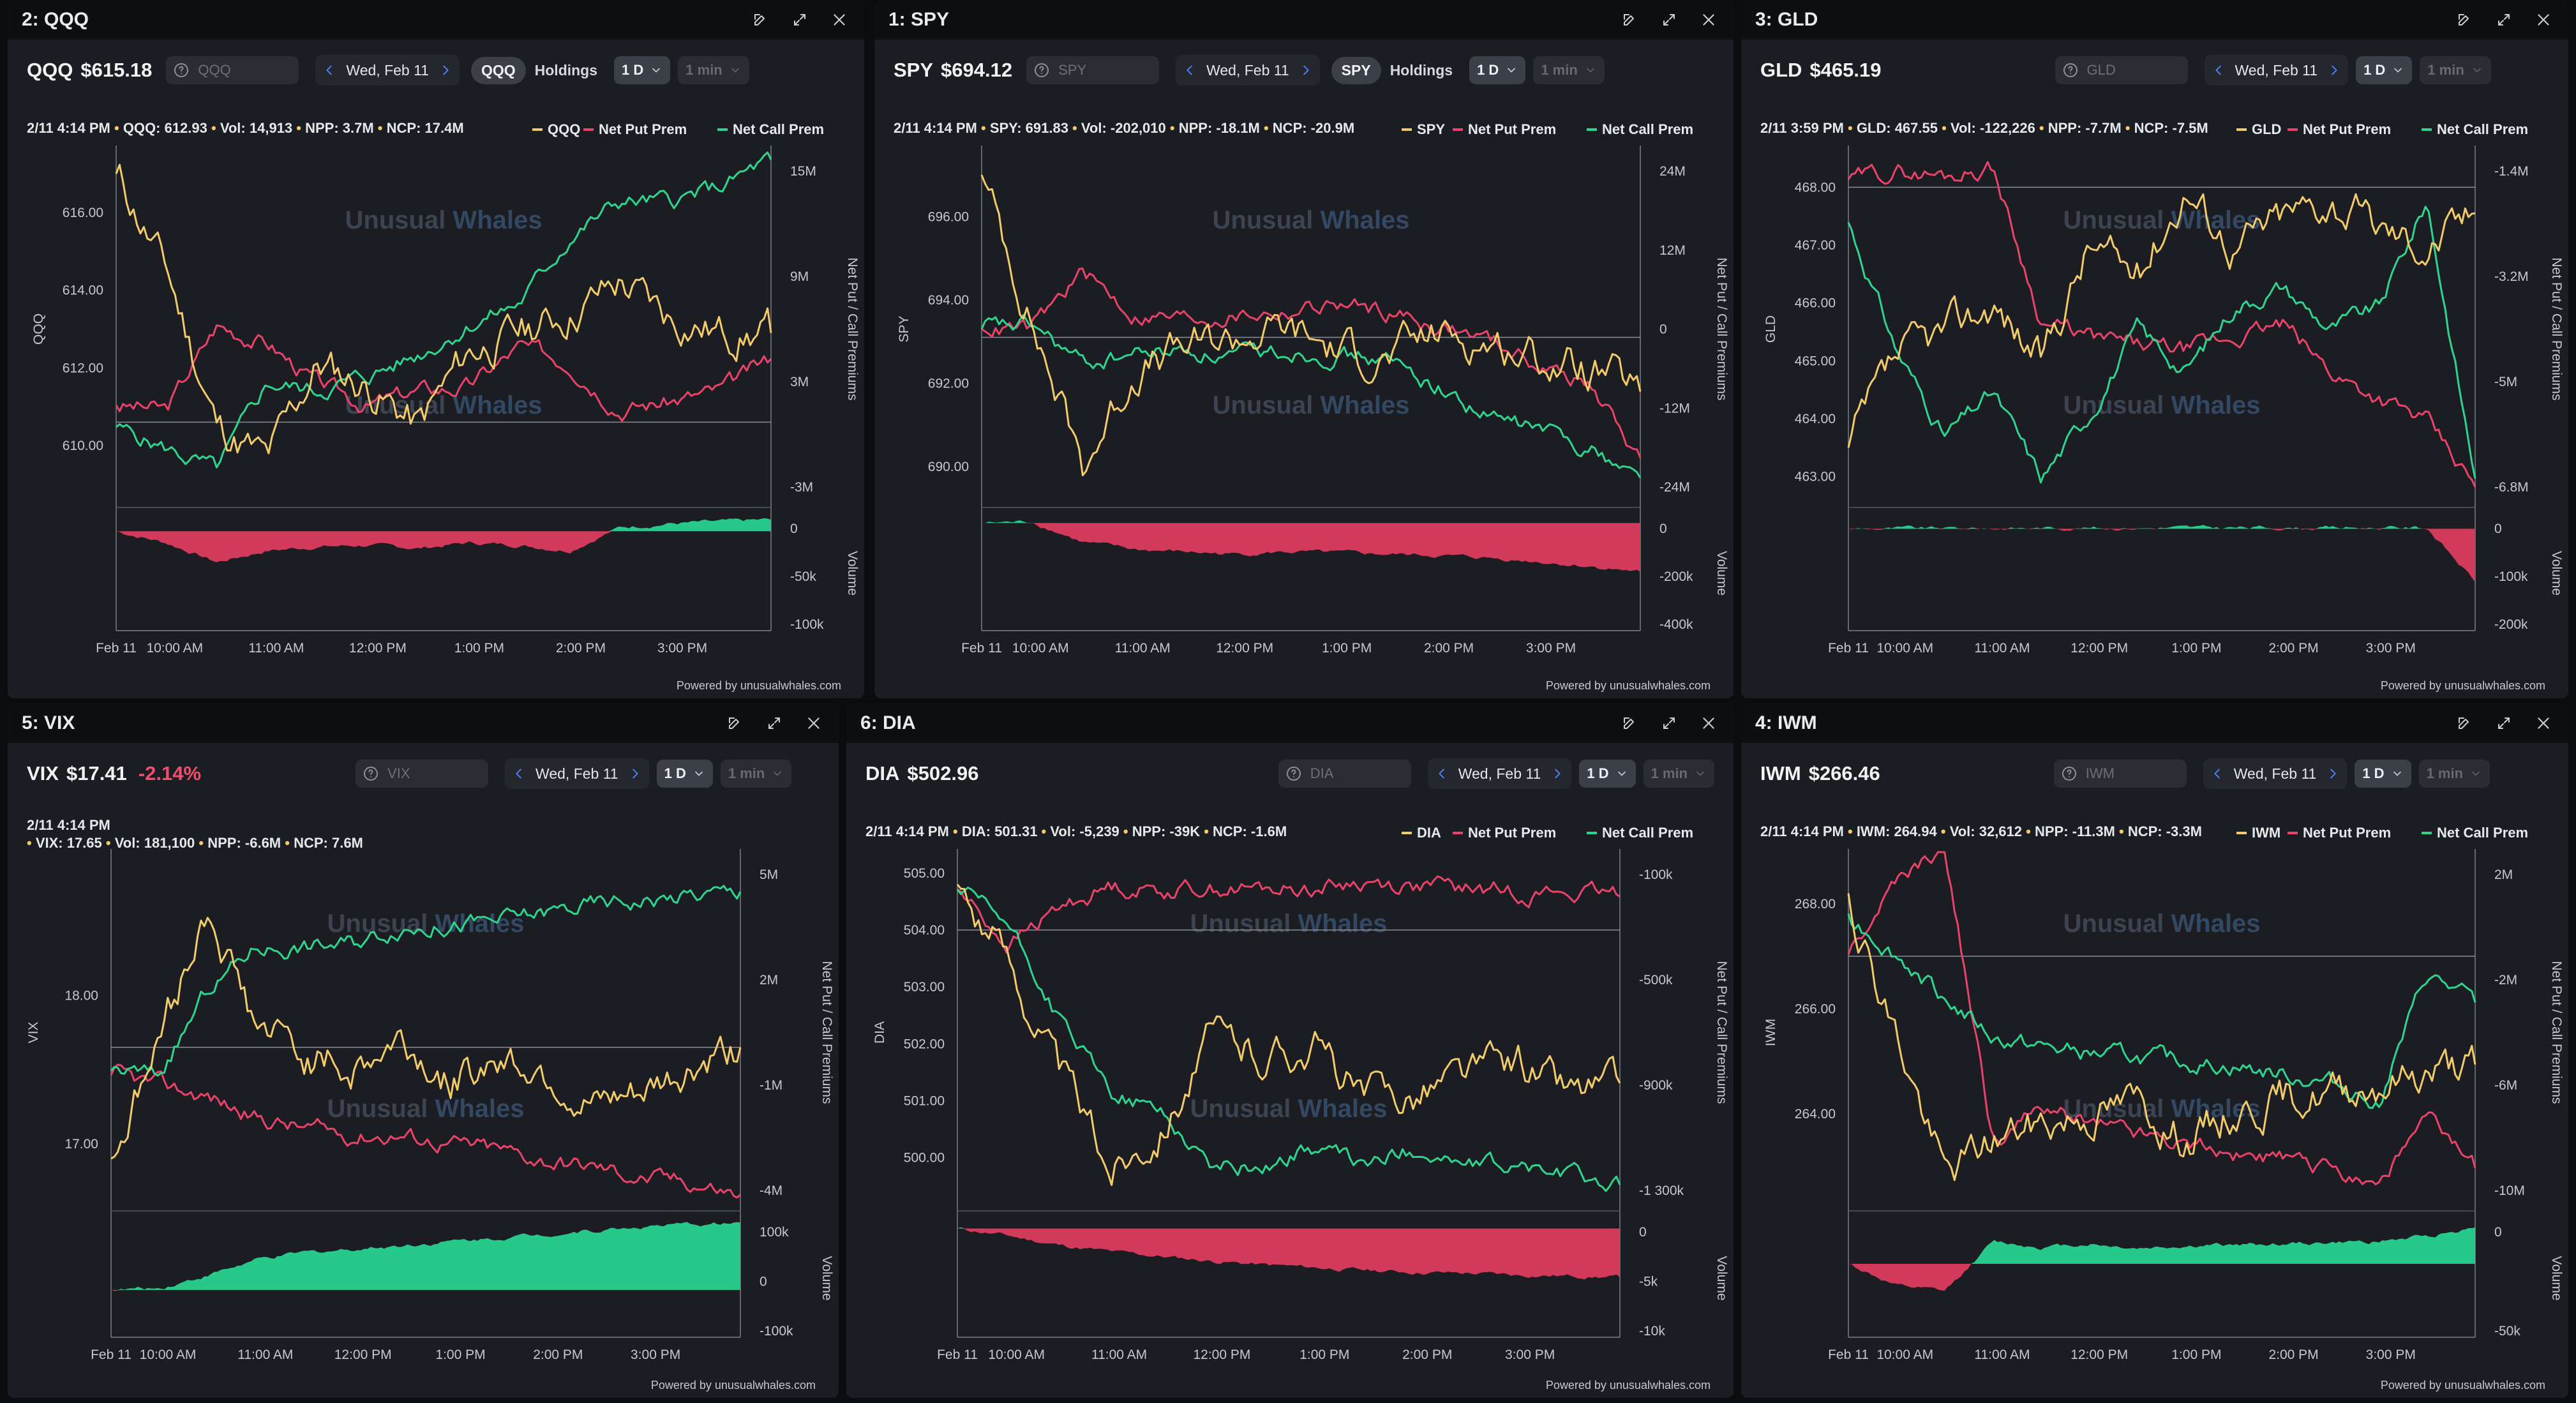 Image resolution: width=2576 pixels, height=1403 pixels. Describe the element at coordinates (948, 467) in the screenshot. I see `y-tick-label: 690.00` at that location.